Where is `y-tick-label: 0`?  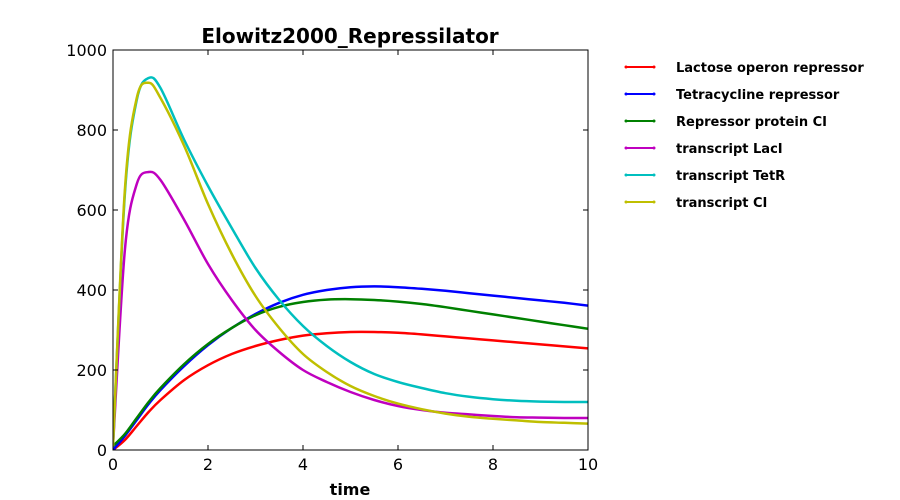
y-tick-label: 0 is located at coordinates (102, 450).